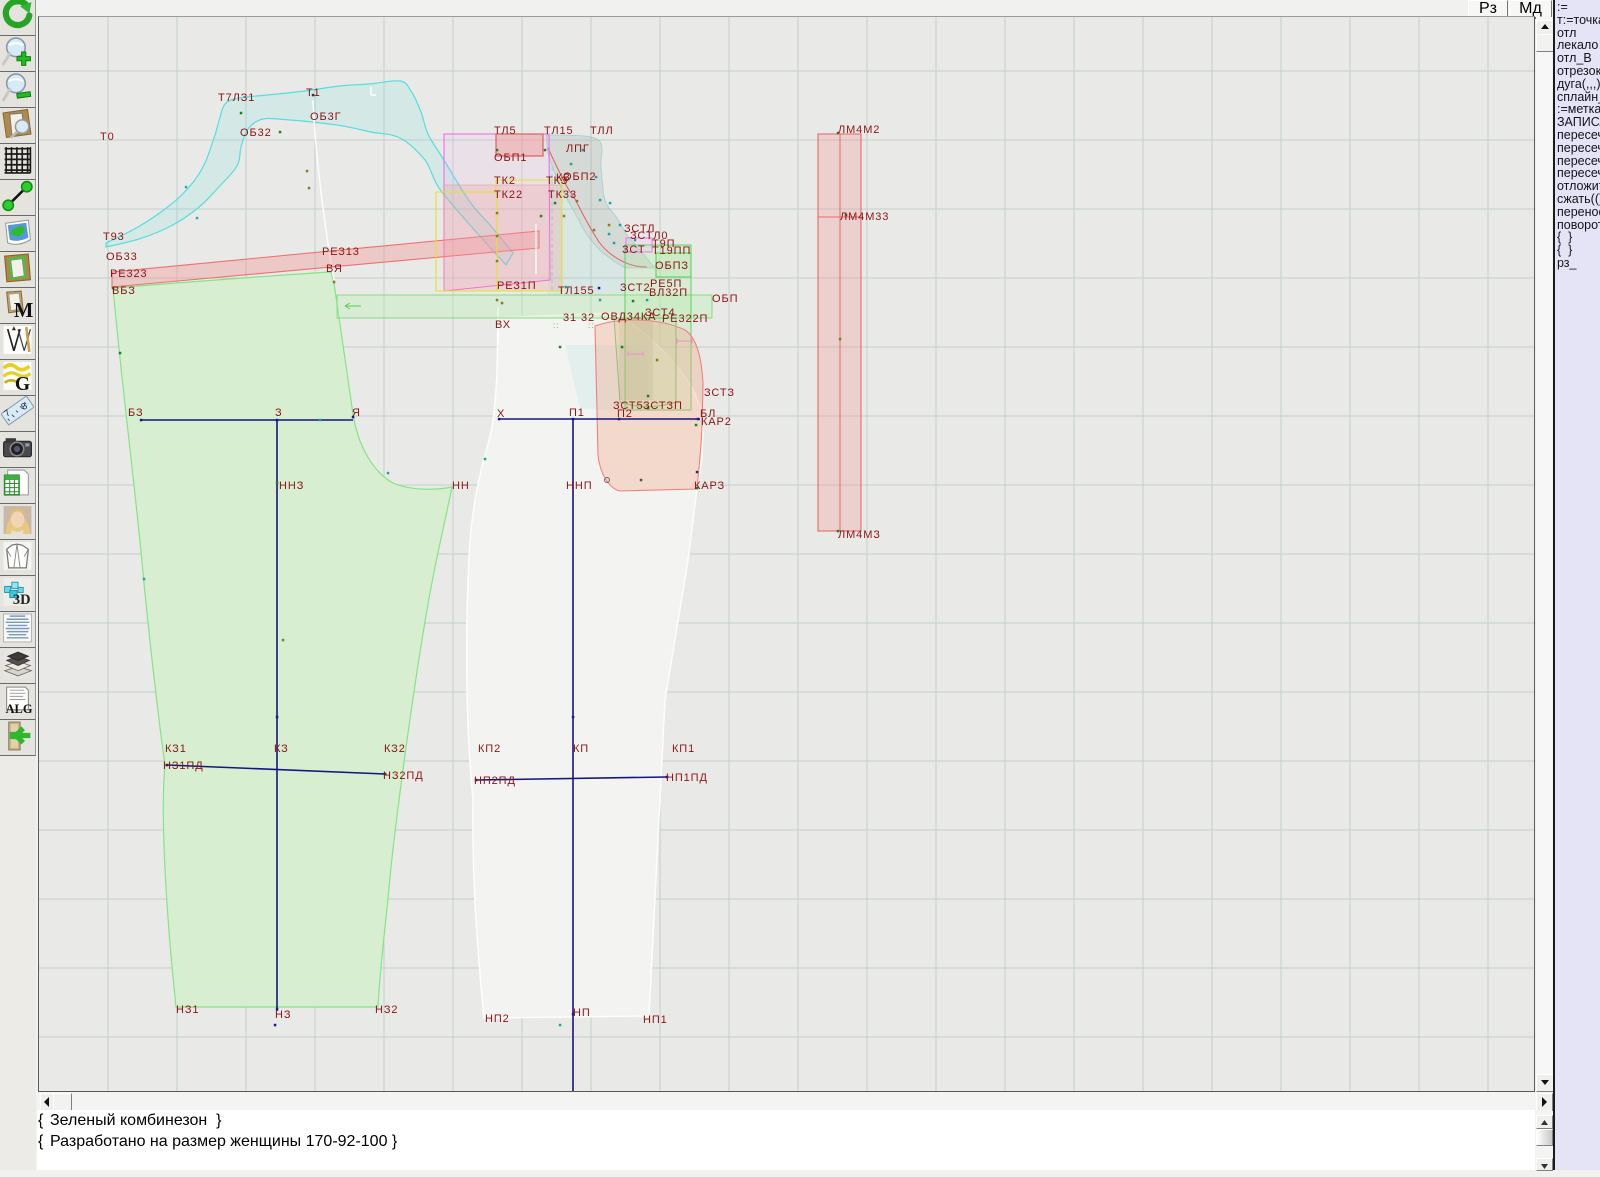 This screenshot has height=1177, width=1600. I want to click on svg-text: M, so click(23, 310).